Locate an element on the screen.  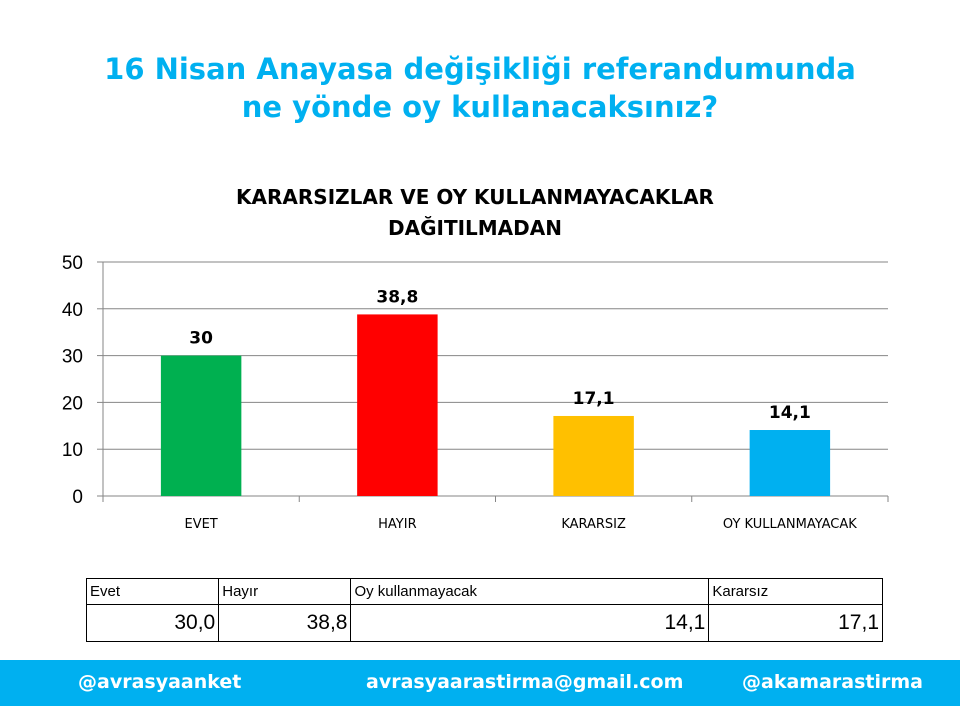
table-header-cell: Oy kullanmayacak is located at coordinates (530, 591).